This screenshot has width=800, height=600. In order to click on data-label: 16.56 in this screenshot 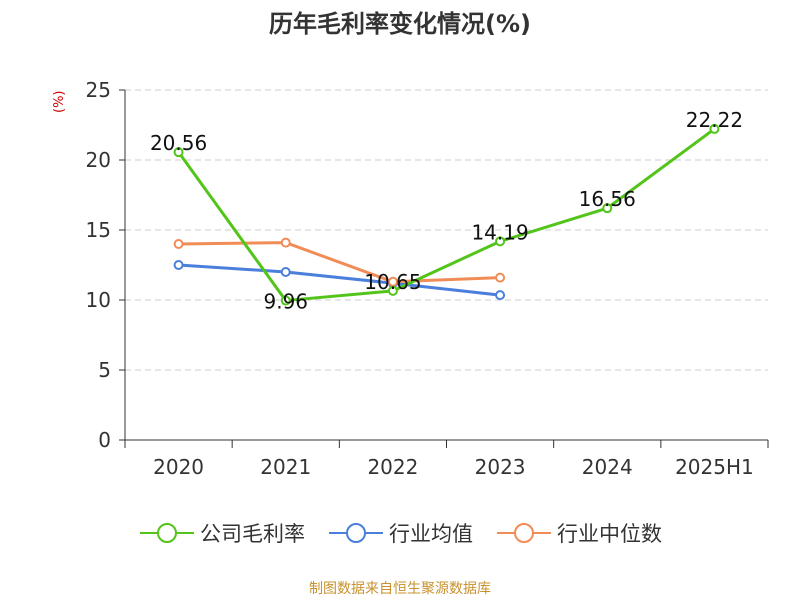, I will do `click(607, 199)`.